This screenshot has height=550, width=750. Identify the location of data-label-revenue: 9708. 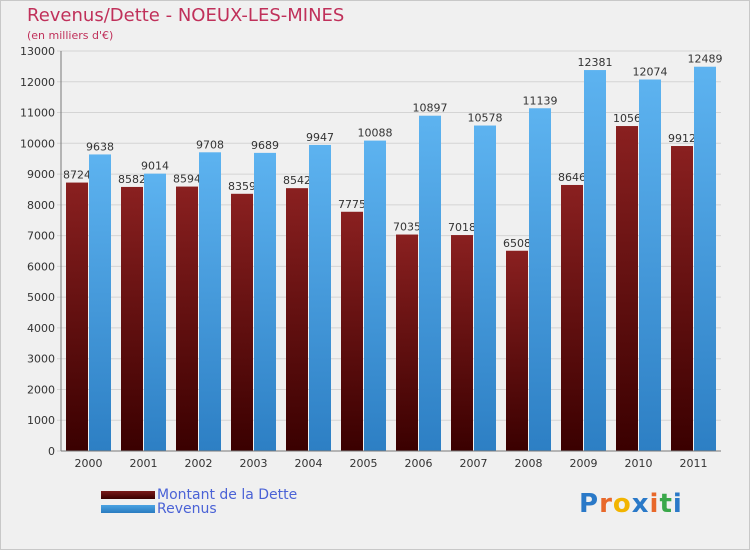
(210, 144).